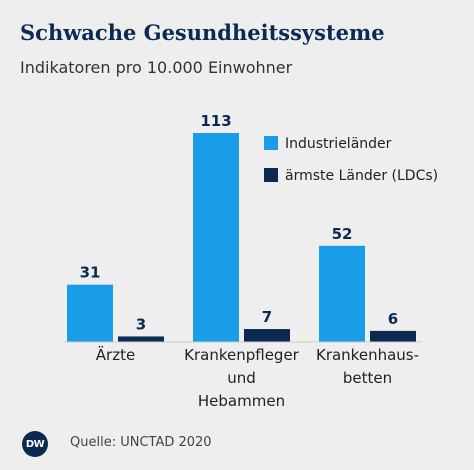 This screenshot has height=470, width=474. Describe the element at coordinates (141, 324) in the screenshot. I see `data-label: 3` at that location.